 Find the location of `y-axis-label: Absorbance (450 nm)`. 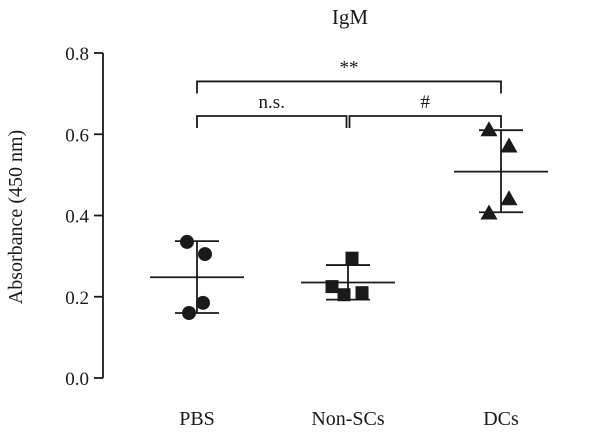

y-axis-label: Absorbance (450 nm) is located at coordinates (16, 217).